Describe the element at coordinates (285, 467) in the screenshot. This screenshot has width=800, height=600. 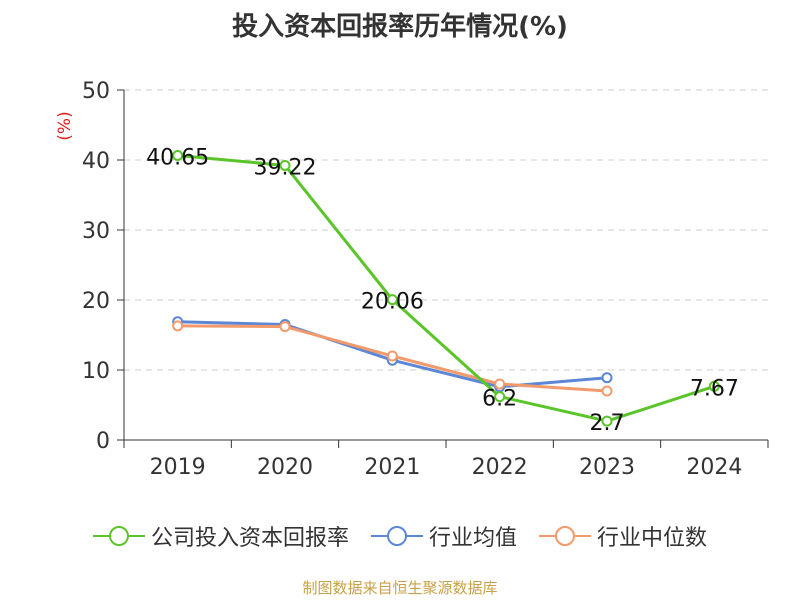
I see `x-tick-label: 2020` at that location.